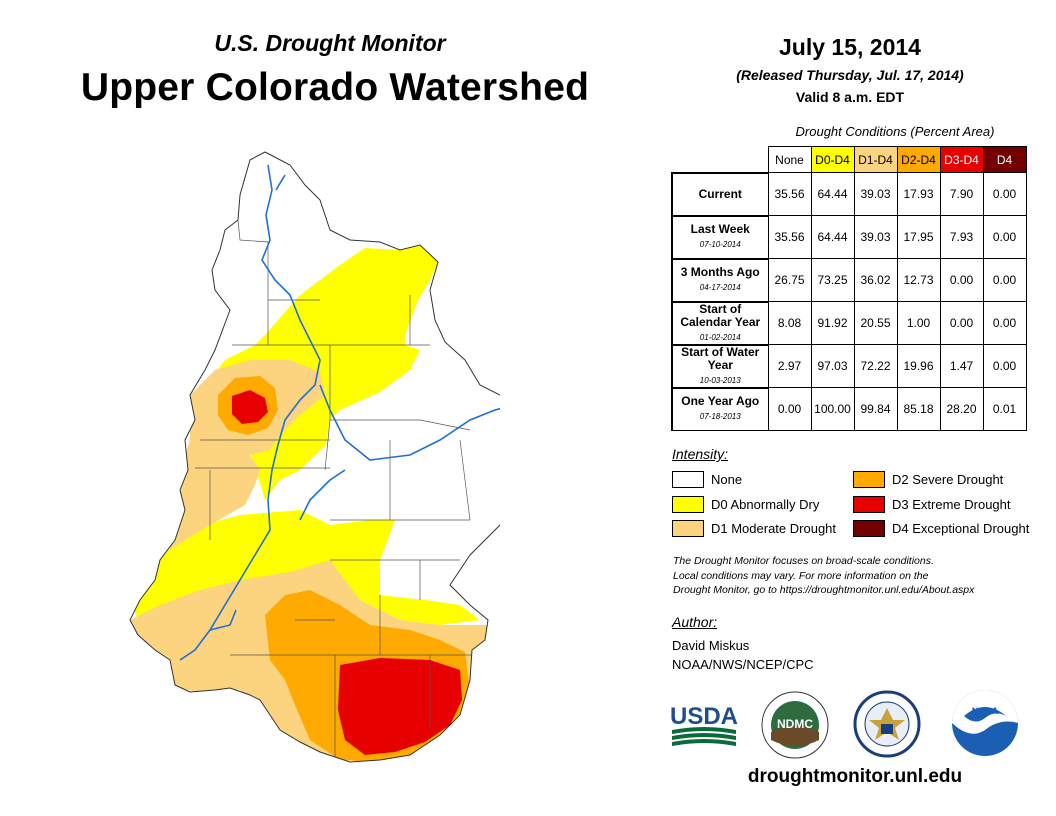  What do you see at coordinates (720, 408) in the screenshot?
I see `row-label: One Year Ago 07-18-2013` at bounding box center [720, 408].